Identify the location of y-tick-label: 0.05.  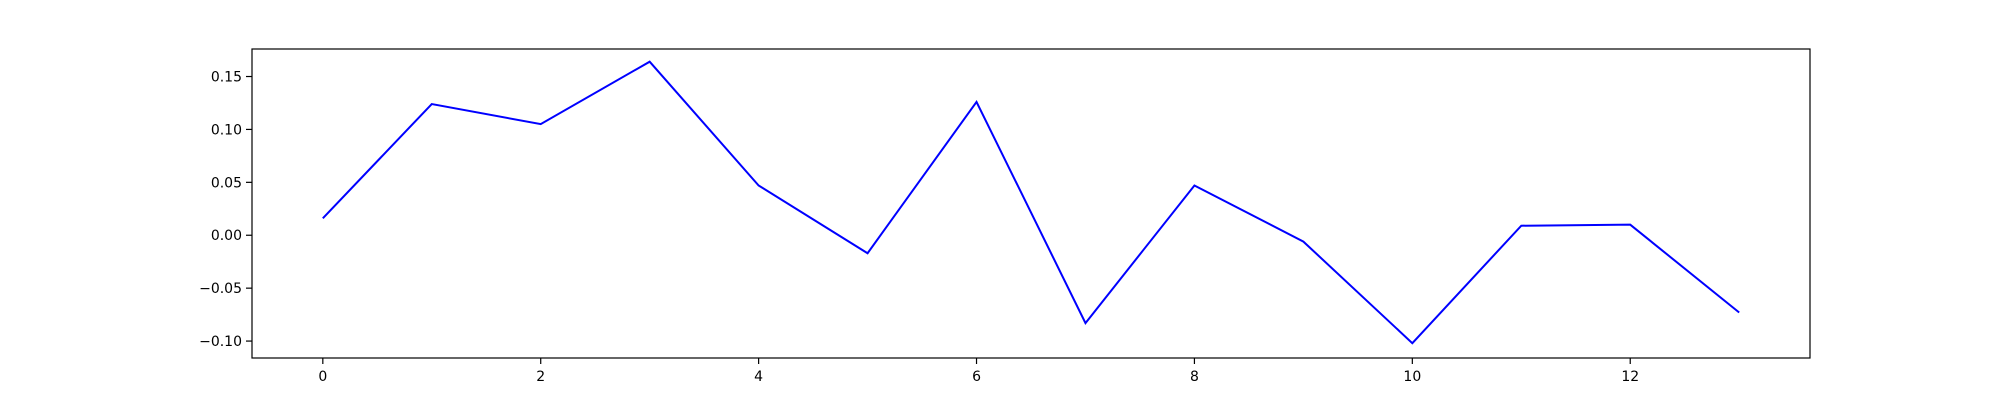
(226, 183).